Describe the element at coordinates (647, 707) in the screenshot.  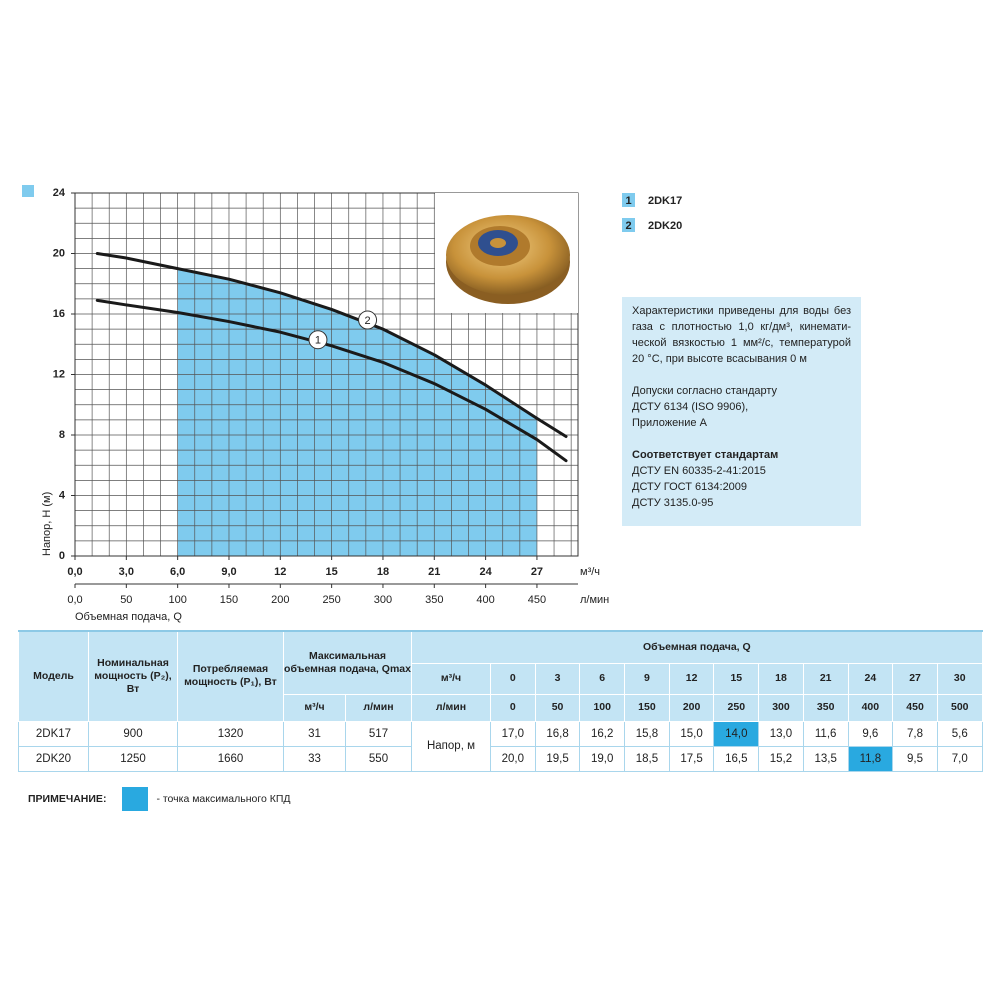
I see `header-cell: 150` at that location.